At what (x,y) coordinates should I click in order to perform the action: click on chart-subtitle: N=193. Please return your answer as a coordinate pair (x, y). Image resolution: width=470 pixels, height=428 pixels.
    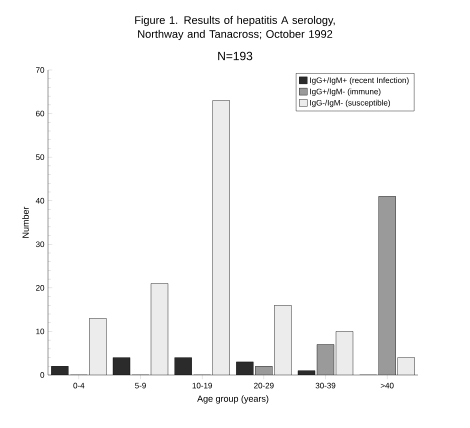
    Looking at the image, I should click on (235, 56).